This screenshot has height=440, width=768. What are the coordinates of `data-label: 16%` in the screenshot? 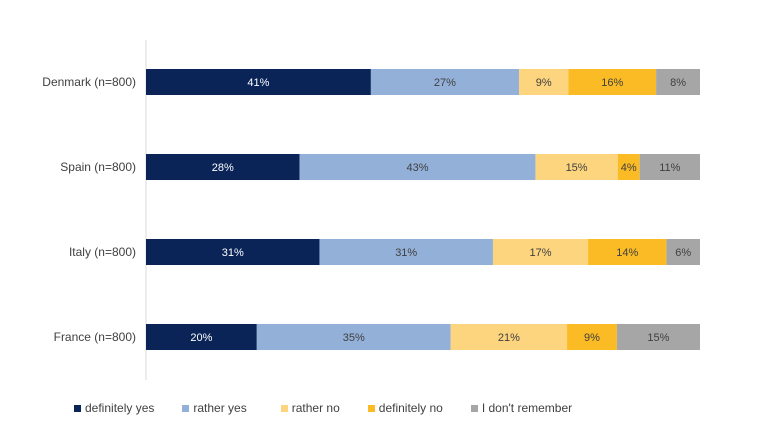 It's located at (612, 83).